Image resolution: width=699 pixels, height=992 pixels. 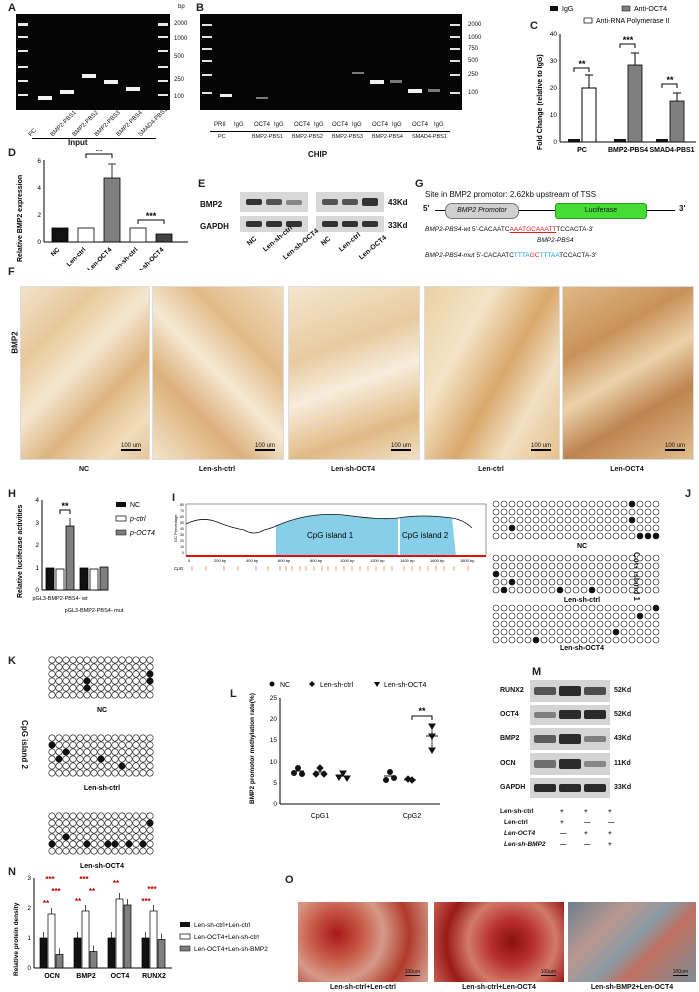 I want to click on lane-label: PC, so click(x=32, y=132).